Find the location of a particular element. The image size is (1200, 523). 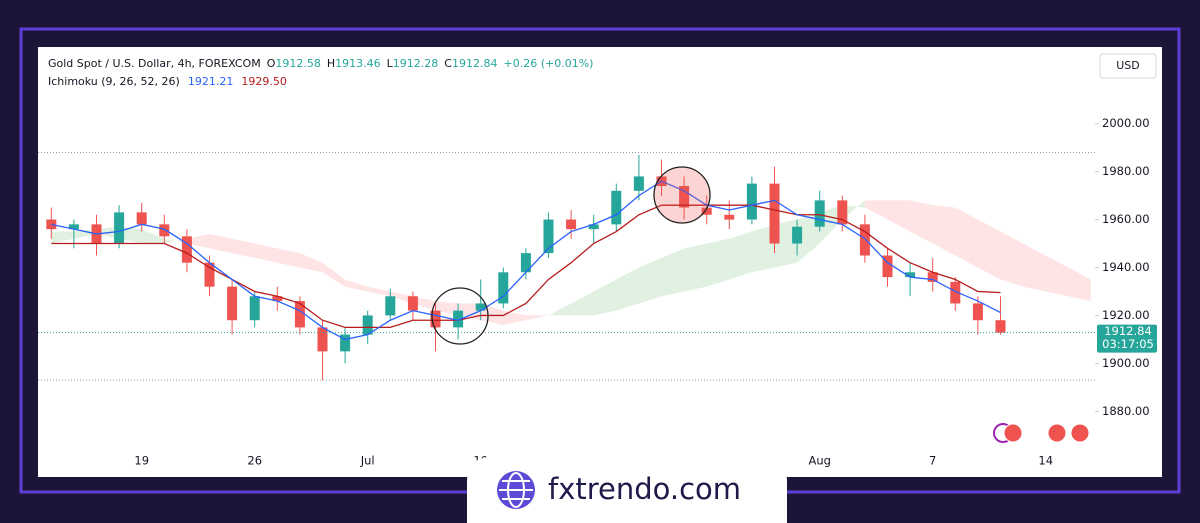

ohlc-key: O is located at coordinates (271, 63).